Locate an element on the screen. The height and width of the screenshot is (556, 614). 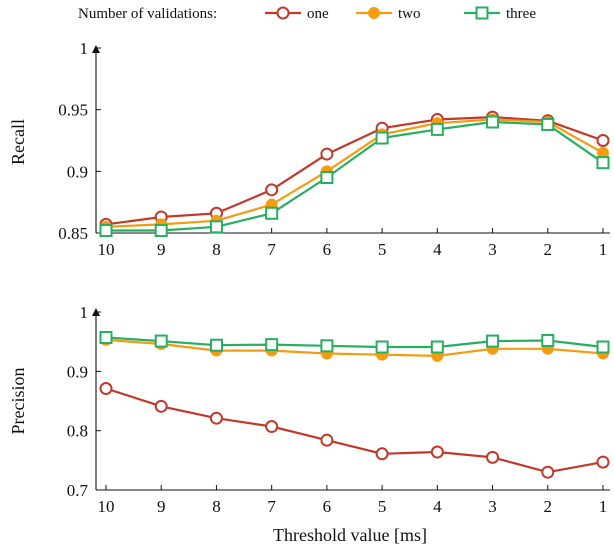
y-tick-label-recall: 0.85 is located at coordinates (73, 233).